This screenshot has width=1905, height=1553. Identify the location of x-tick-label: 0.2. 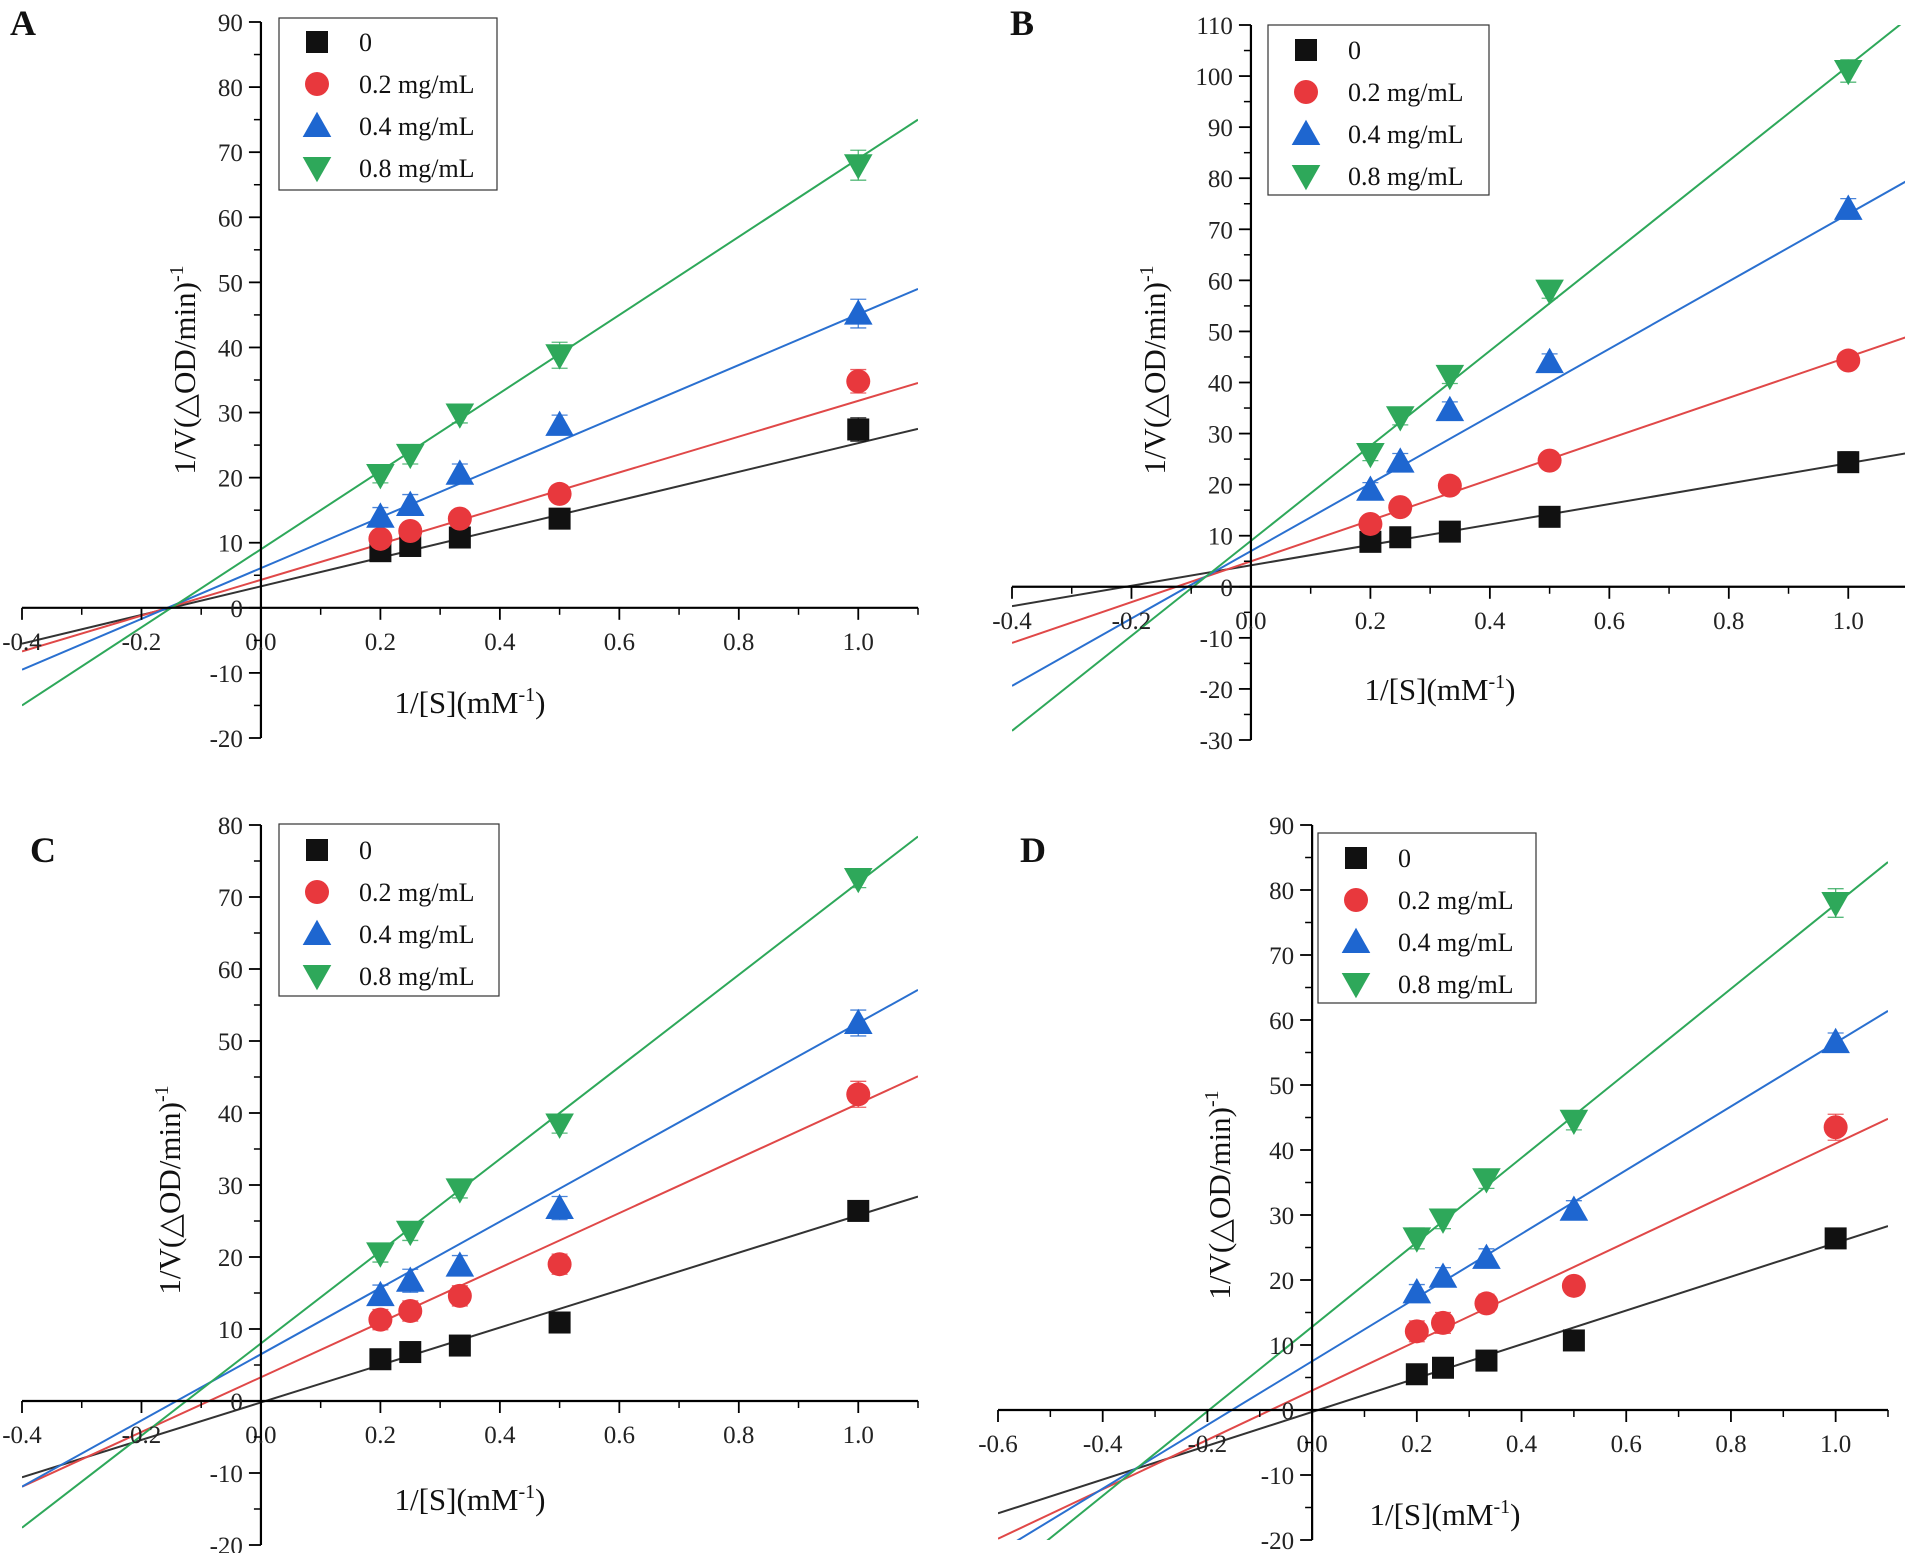
(1370, 621).